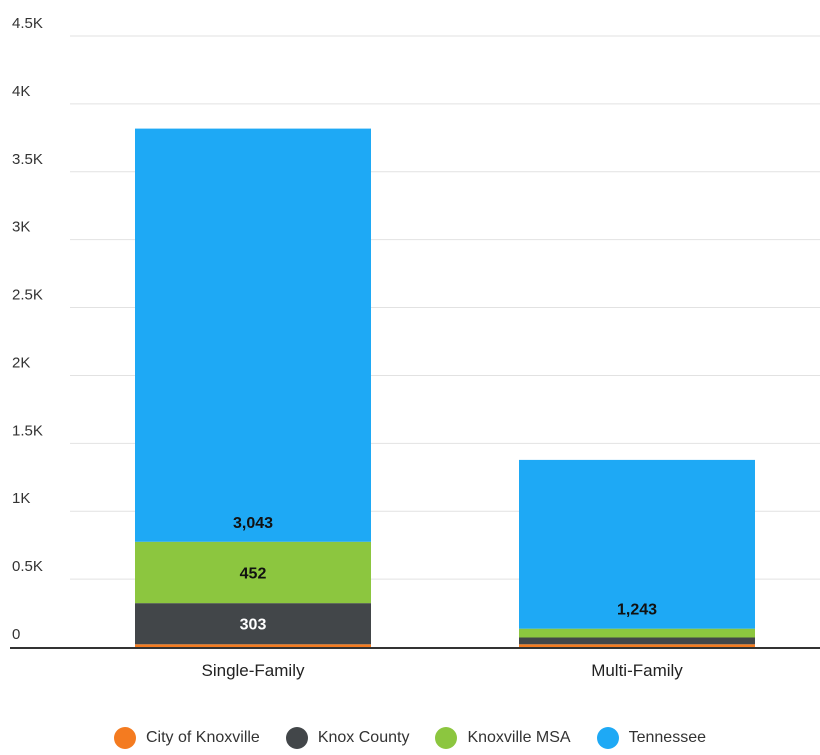 This screenshot has height=755, width=820. I want to click on x-category-label: Single-Family, so click(253, 670).